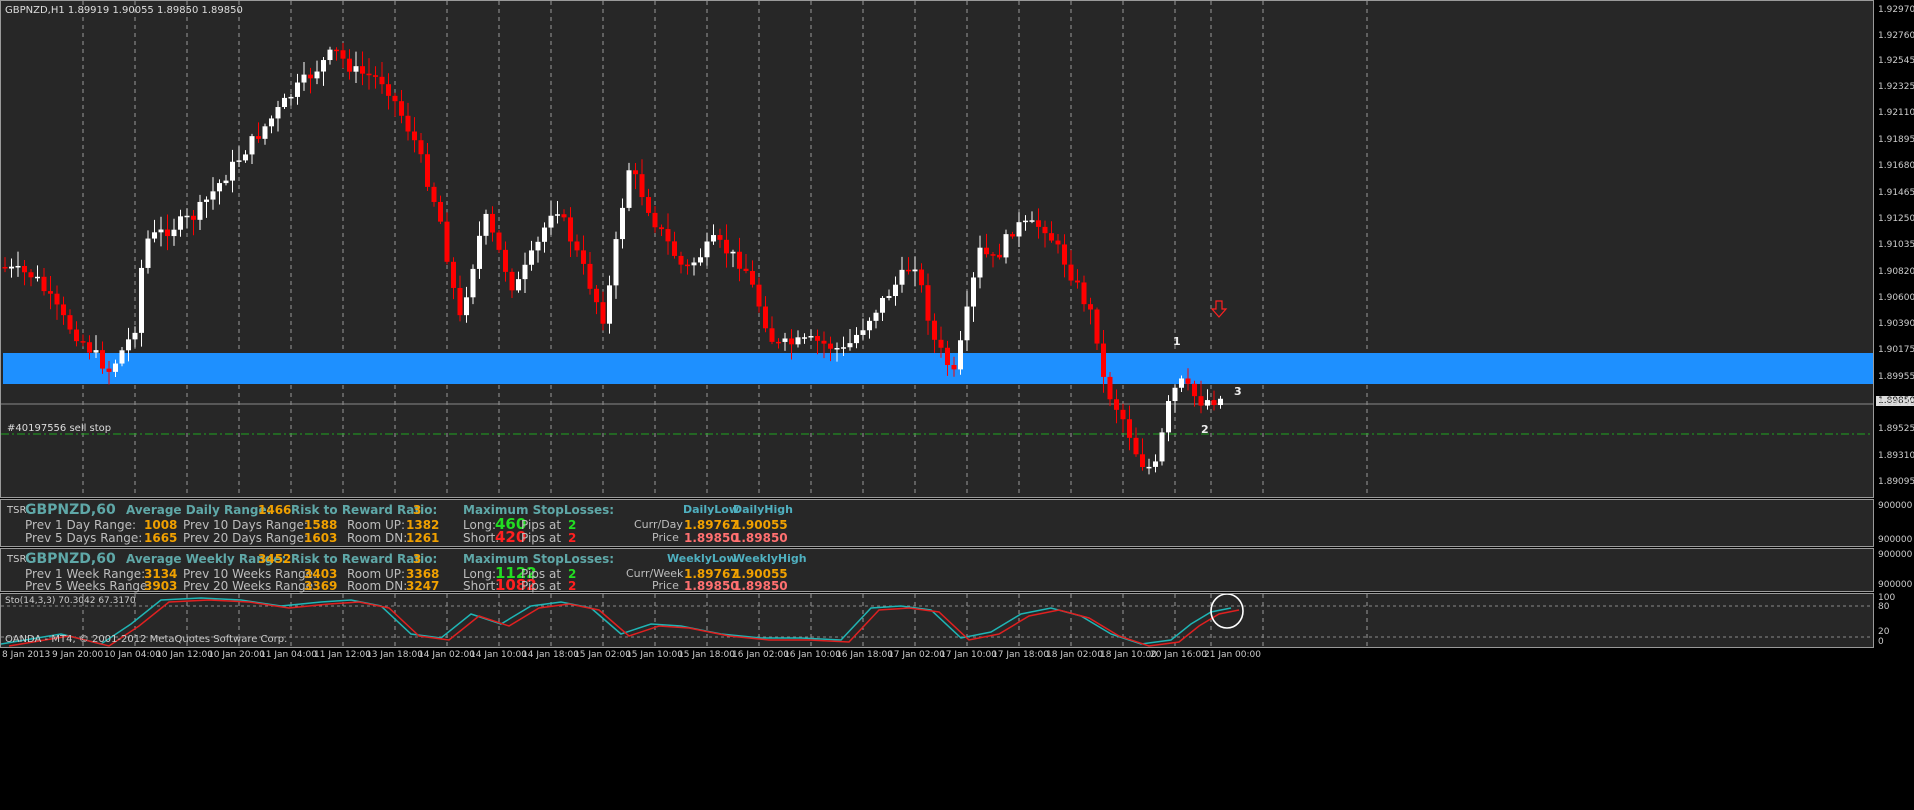 The height and width of the screenshot is (810, 1914). What do you see at coordinates (132, 655) in the screenshot?
I see `time-tick: 10 Jan 04:00` at bounding box center [132, 655].